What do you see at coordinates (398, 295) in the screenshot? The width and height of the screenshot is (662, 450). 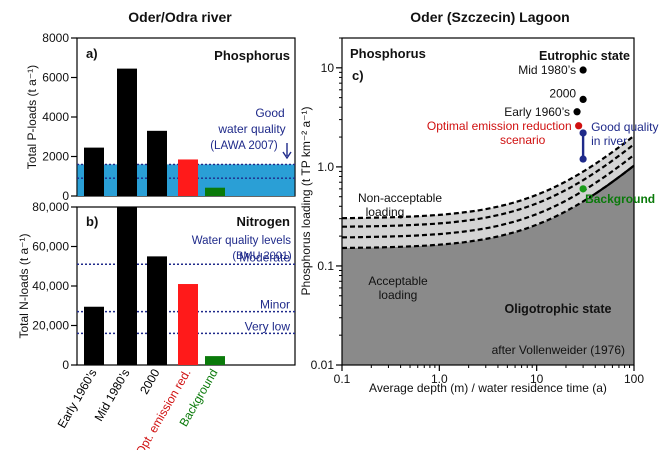 I see `acceptable-label-2: loading` at bounding box center [398, 295].